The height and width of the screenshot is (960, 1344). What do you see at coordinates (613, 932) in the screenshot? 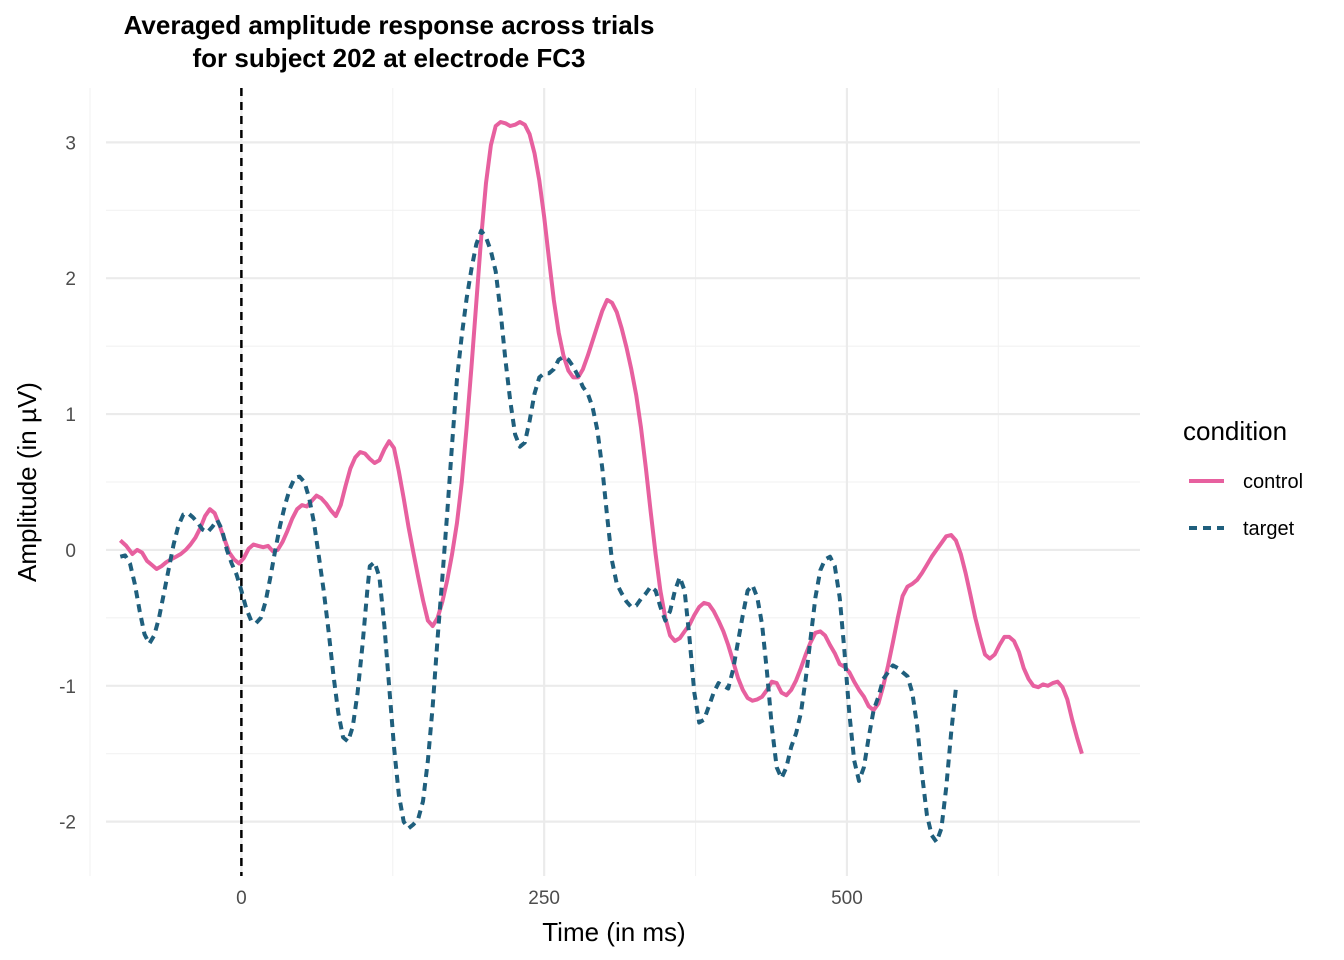
I see `x-axis-label: Time (in ms)` at bounding box center [613, 932].